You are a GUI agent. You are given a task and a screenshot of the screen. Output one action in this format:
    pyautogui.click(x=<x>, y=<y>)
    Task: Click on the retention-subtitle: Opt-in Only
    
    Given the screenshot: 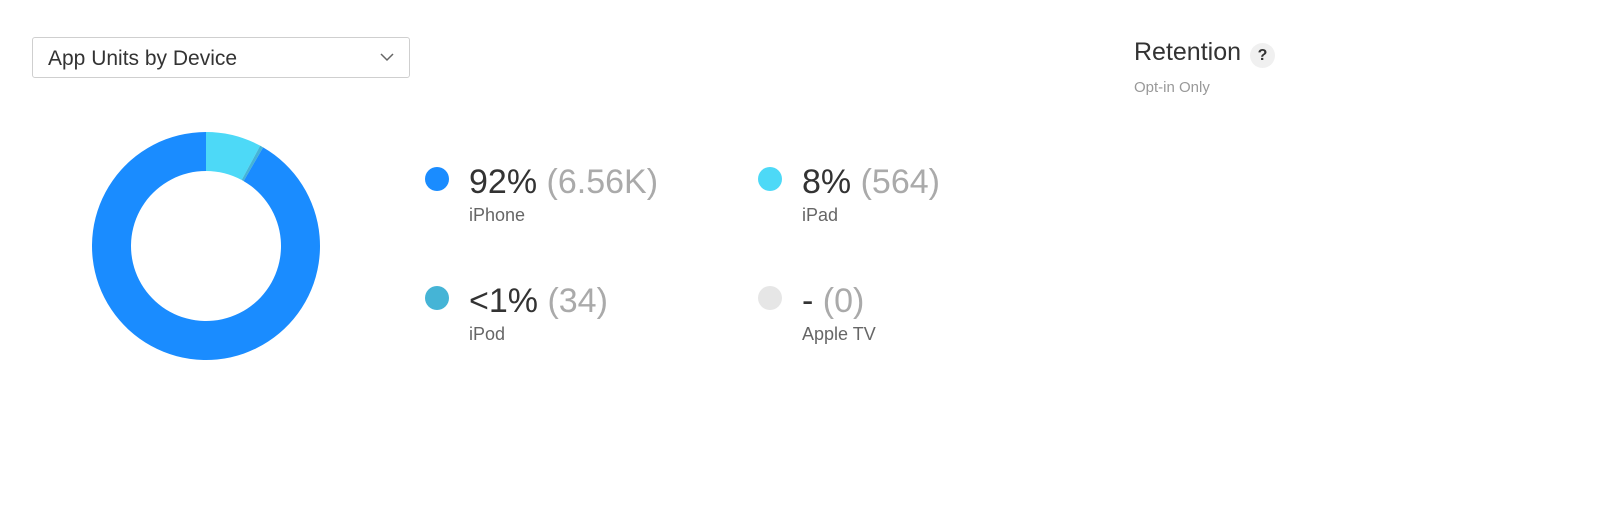 What is the action you would take?
    pyautogui.click(x=1172, y=87)
    